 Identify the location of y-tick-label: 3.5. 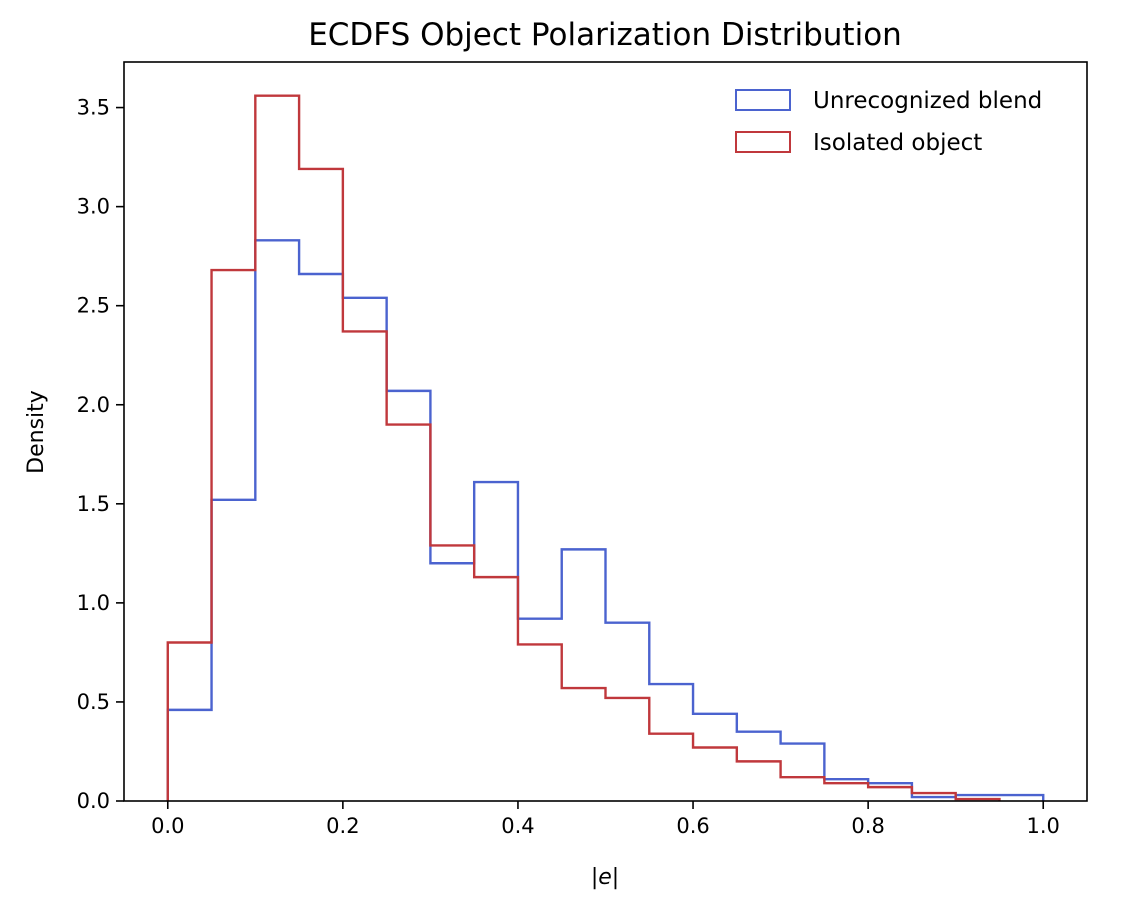
(93, 108).